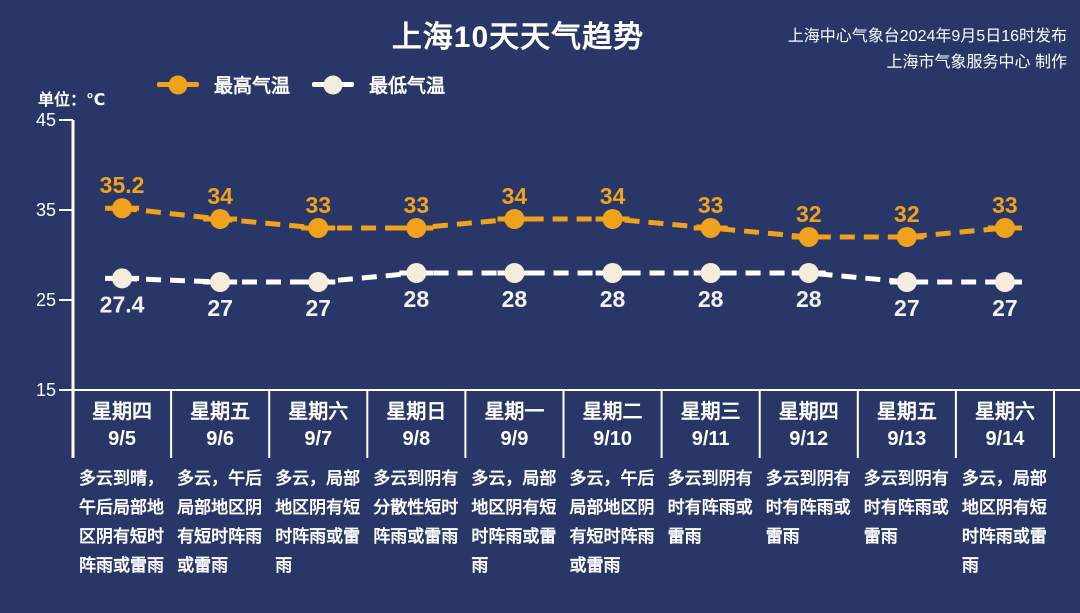 The height and width of the screenshot is (613, 1080). I want to click on page-title: 上海10天天气趋势, so click(518, 37).